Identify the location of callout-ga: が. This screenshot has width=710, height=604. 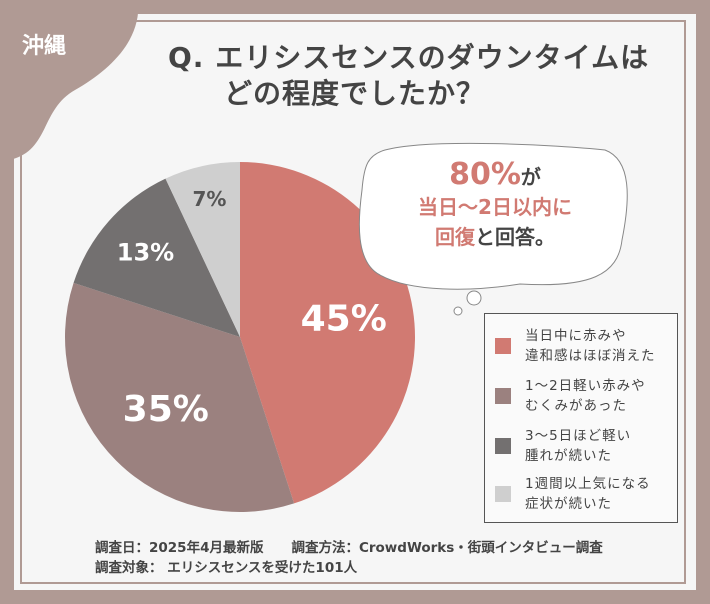
(530, 177).